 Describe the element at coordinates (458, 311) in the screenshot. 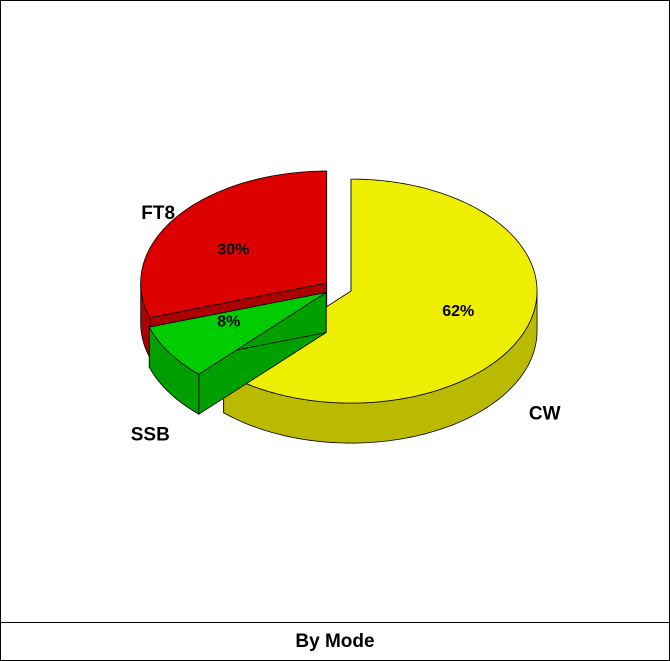

I see `data-label: 62%` at that location.